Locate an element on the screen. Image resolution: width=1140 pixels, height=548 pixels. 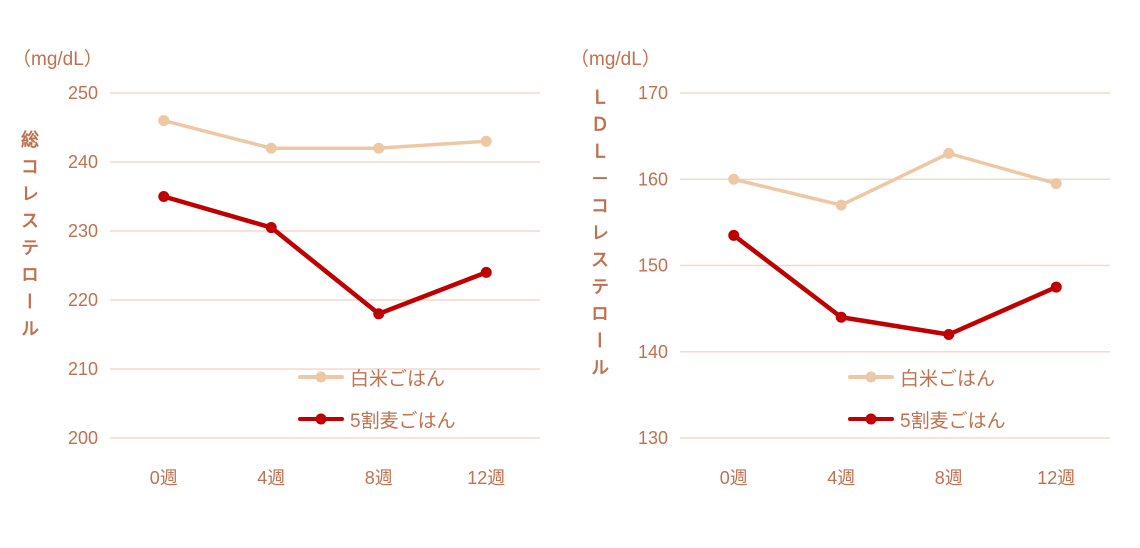
y-tick-label: 130 is located at coordinates (653, 438).